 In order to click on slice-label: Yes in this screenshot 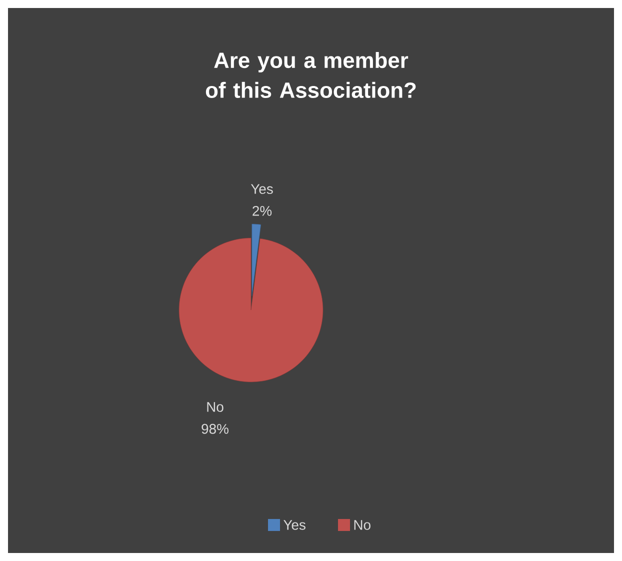, I will do `click(261, 189)`.